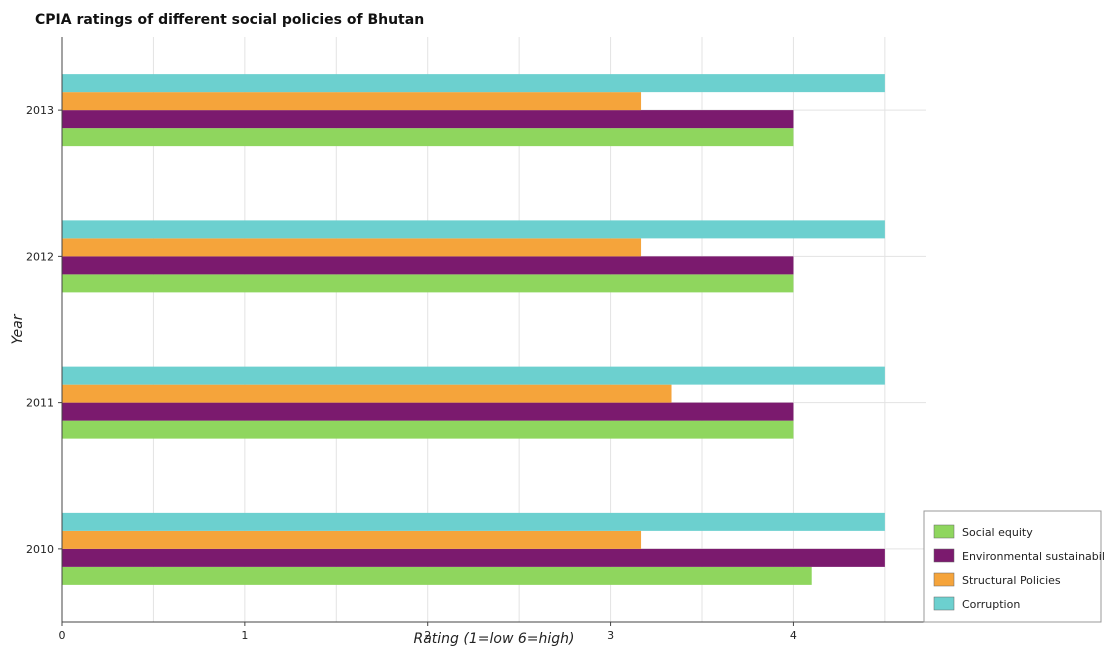  Describe the element at coordinates (367, 393) in the screenshot. I see `bar-structural-policies-2011` at that location.